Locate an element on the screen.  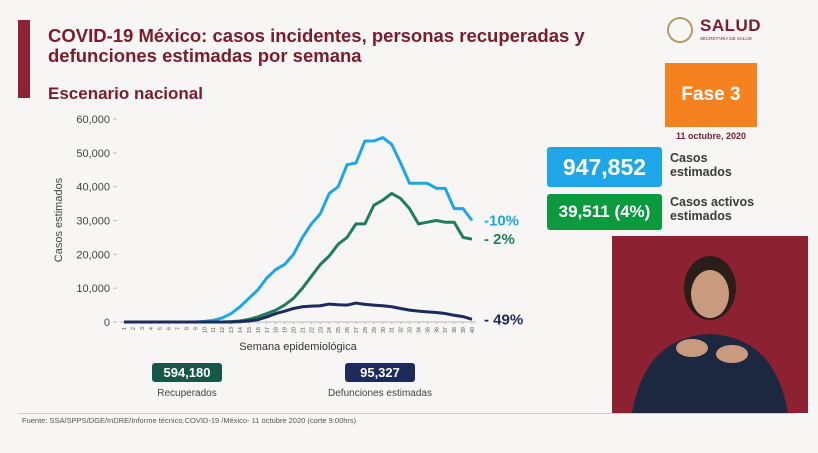
x-tick-label: 2 is located at coordinates (134, 328).